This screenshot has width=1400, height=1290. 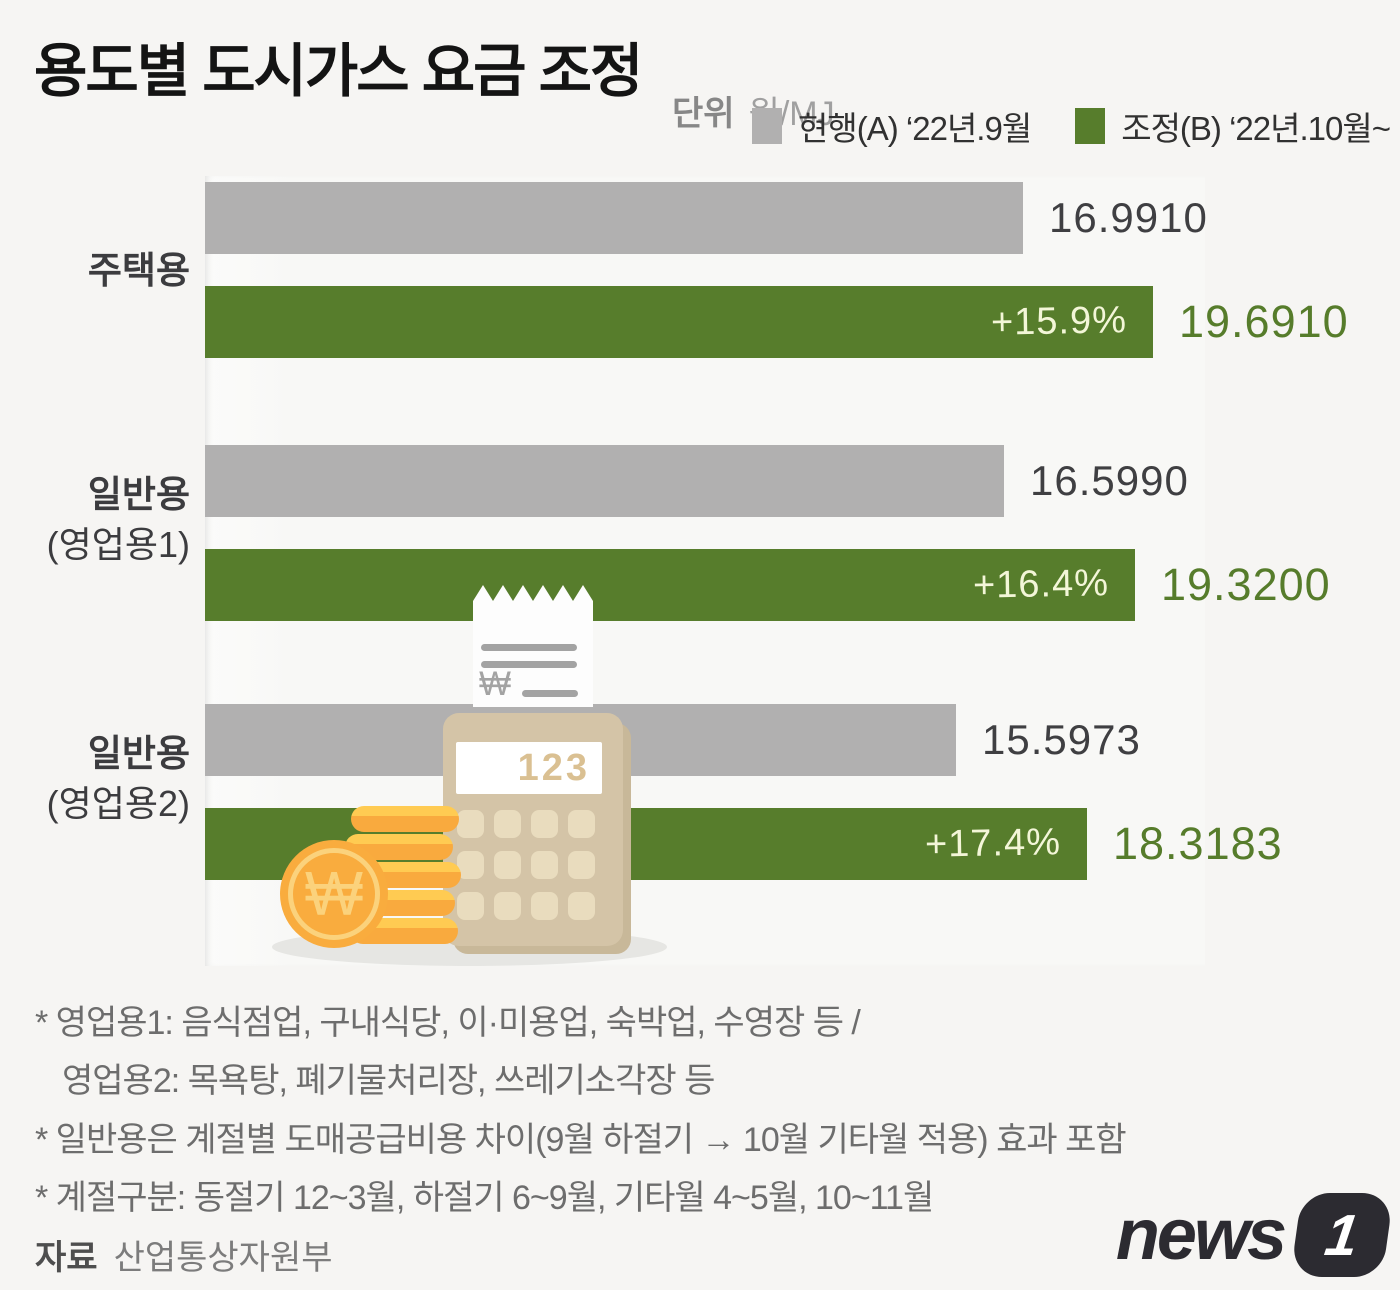 I want to click on bar-value-adjusted: 19.3200, so click(x=1246, y=584).